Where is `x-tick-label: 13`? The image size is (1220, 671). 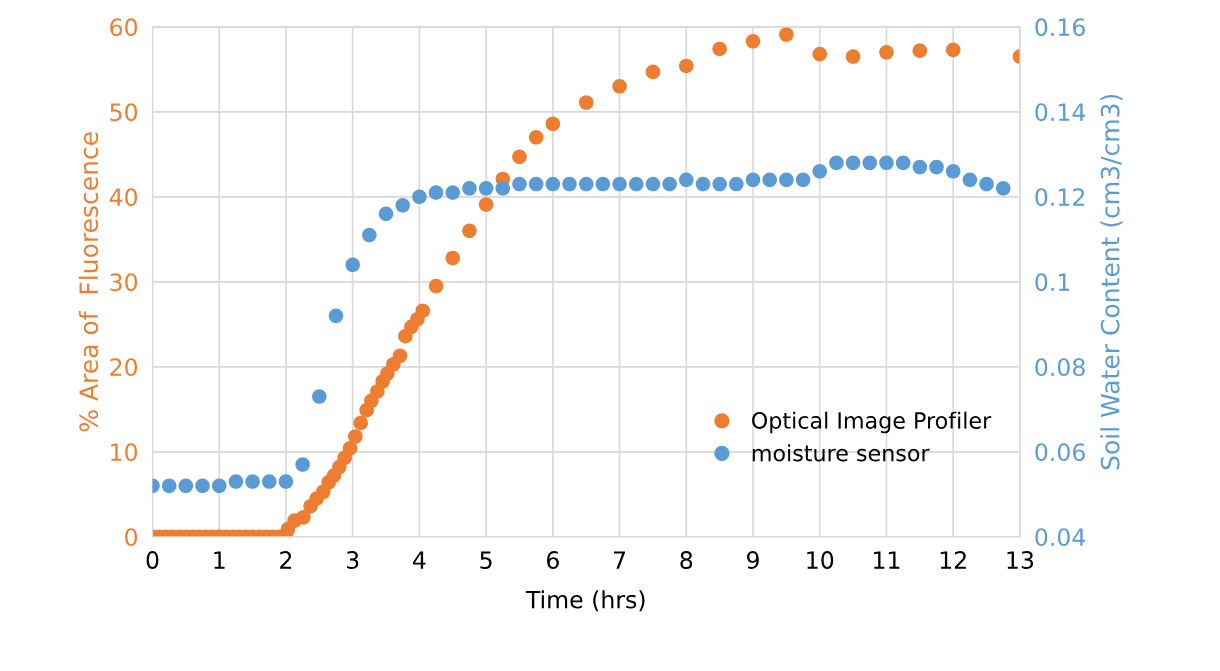 x-tick-label: 13 is located at coordinates (1020, 560).